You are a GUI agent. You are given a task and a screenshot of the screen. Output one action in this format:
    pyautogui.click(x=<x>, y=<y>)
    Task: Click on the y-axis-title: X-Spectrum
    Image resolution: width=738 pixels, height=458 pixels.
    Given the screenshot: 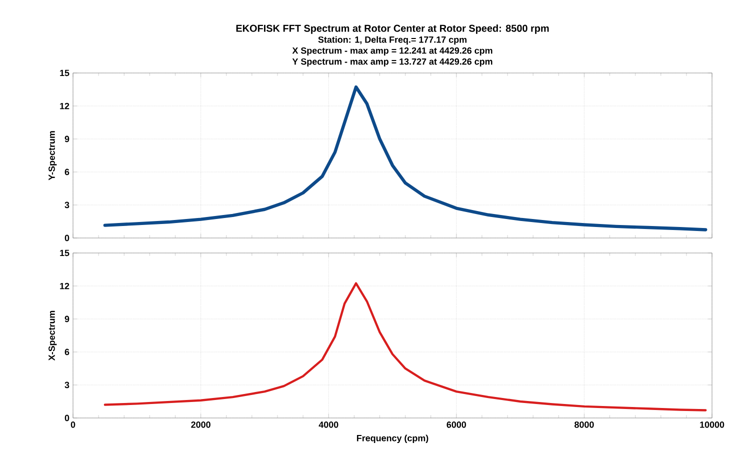 What is the action you would take?
    pyautogui.click(x=52, y=335)
    